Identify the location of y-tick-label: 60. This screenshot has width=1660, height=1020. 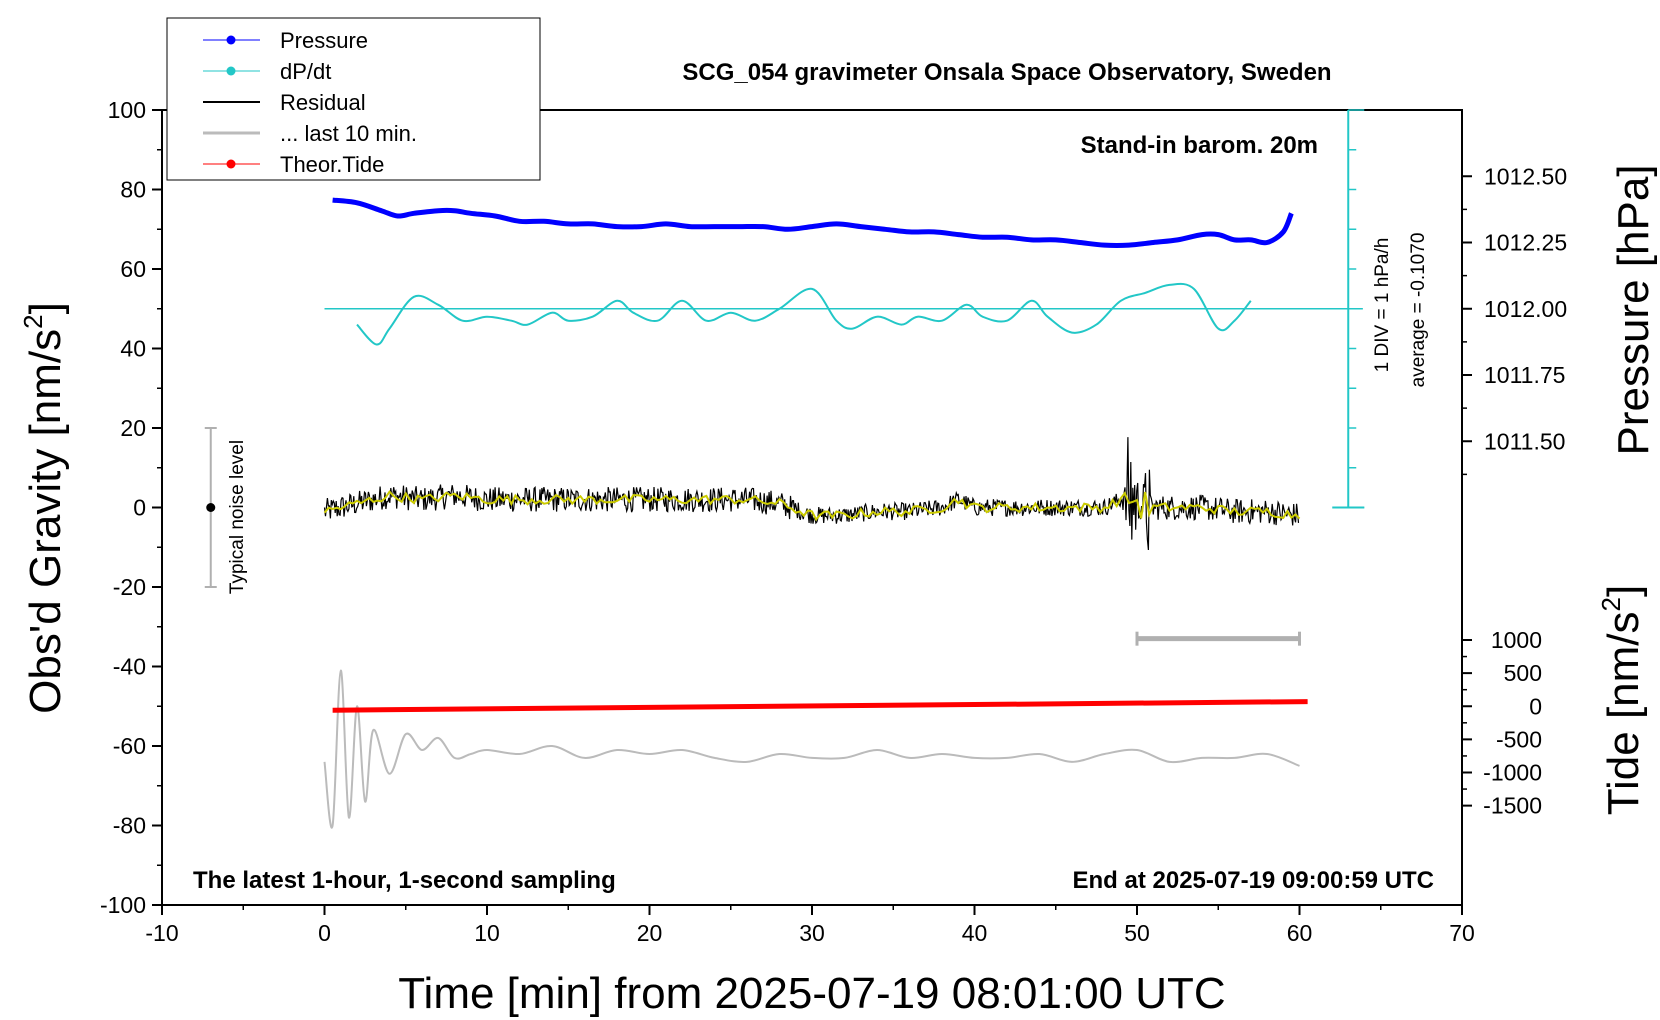
(133, 269).